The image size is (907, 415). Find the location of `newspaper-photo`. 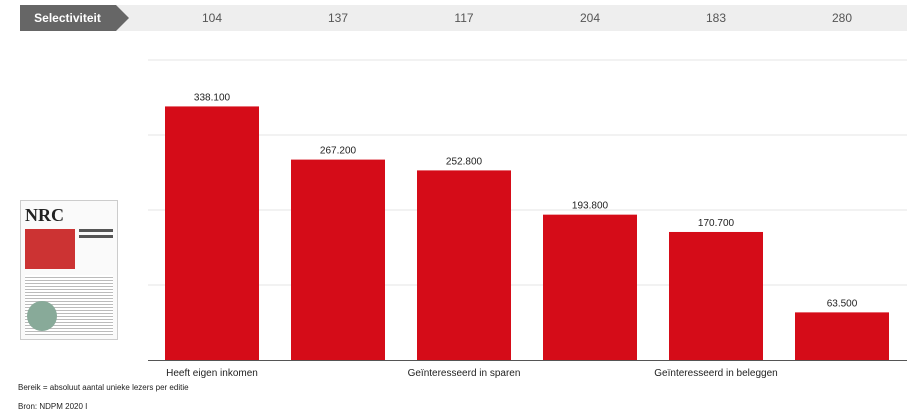

newspaper-photo is located at coordinates (50, 249).